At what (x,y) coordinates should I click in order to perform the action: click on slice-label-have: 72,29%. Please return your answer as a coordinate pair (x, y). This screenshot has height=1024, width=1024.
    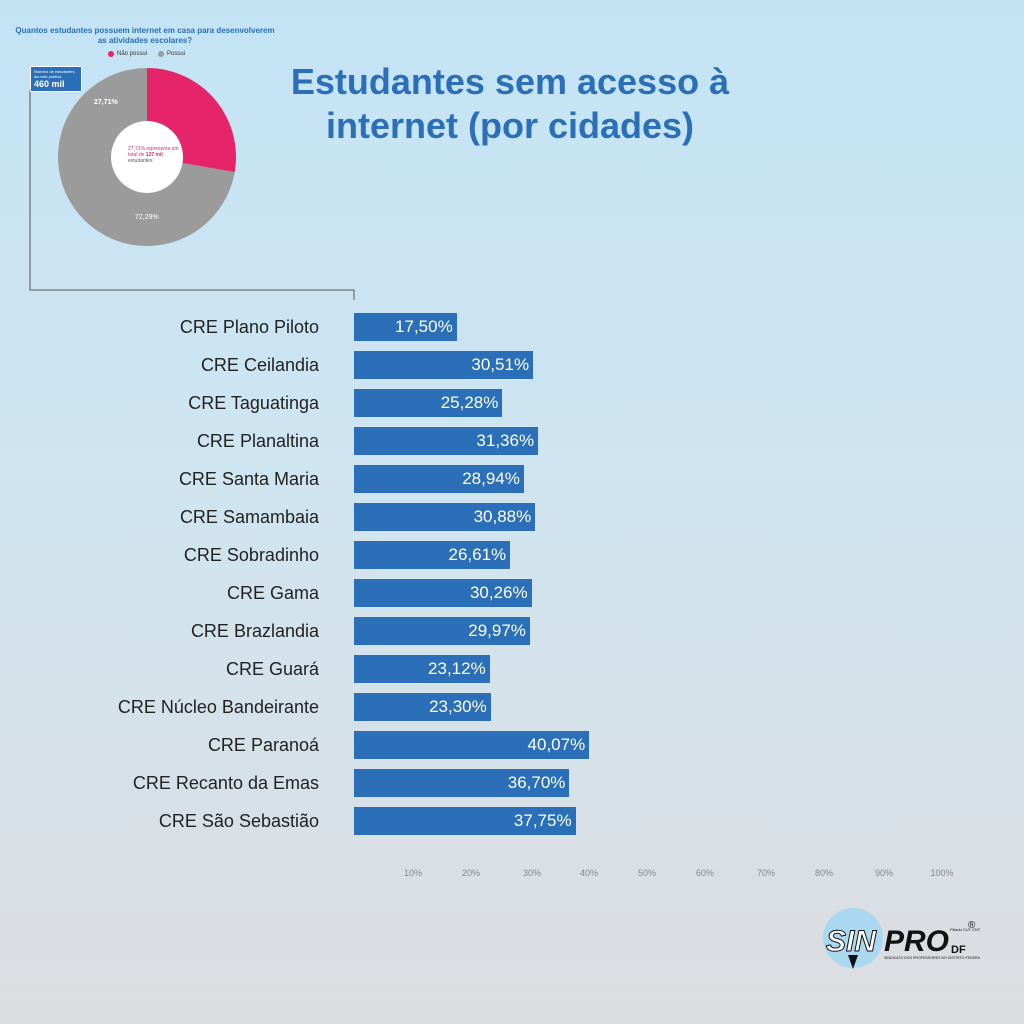
    Looking at the image, I should click on (147, 217).